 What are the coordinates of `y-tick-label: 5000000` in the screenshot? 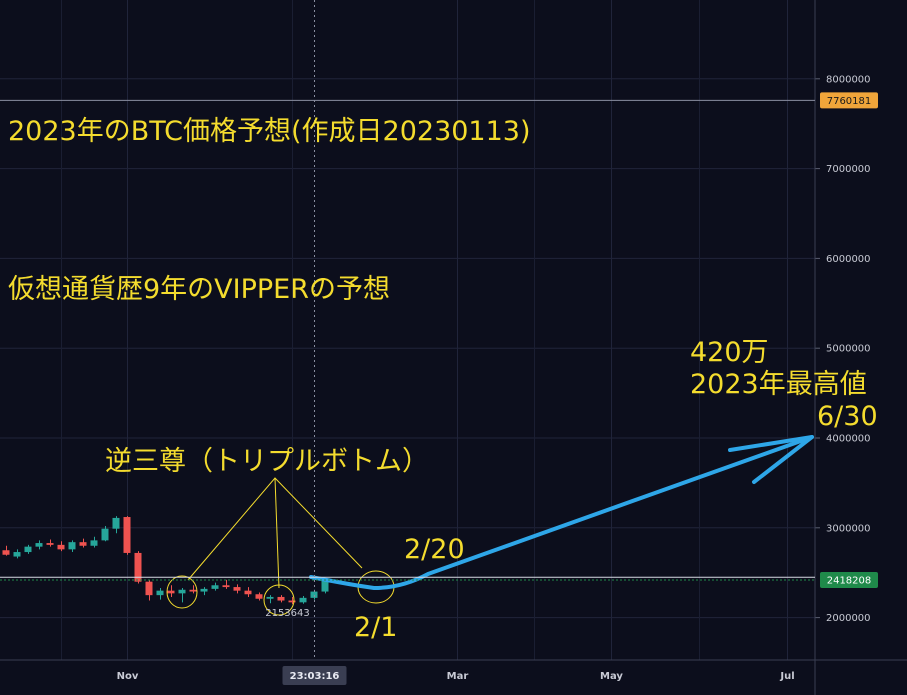 It's located at (848, 349).